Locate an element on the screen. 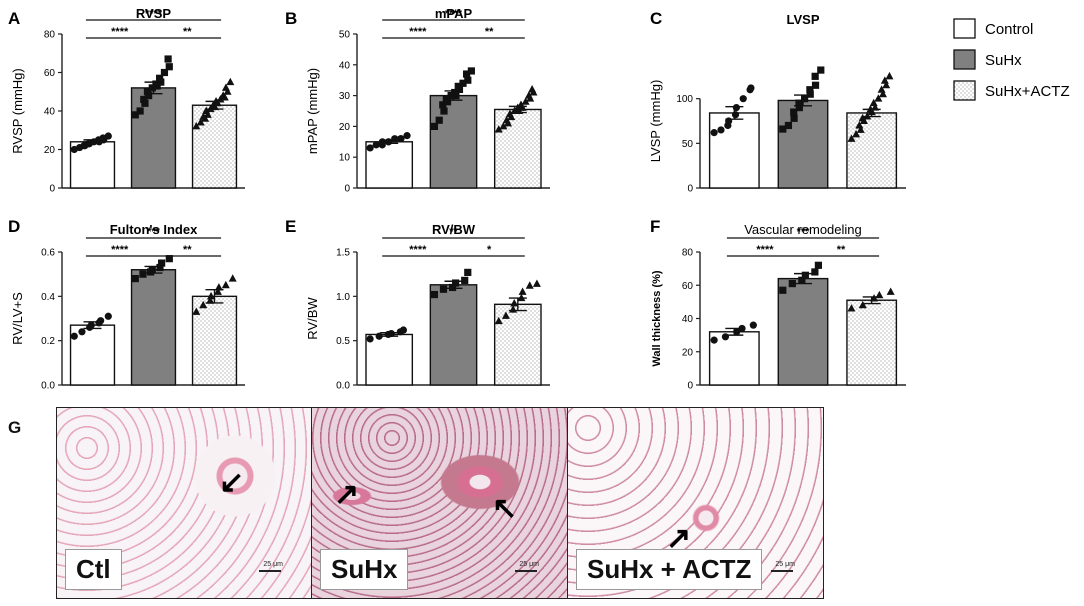 The image size is (1084, 606). y-tick-label: 0.0 is located at coordinates (343, 386).